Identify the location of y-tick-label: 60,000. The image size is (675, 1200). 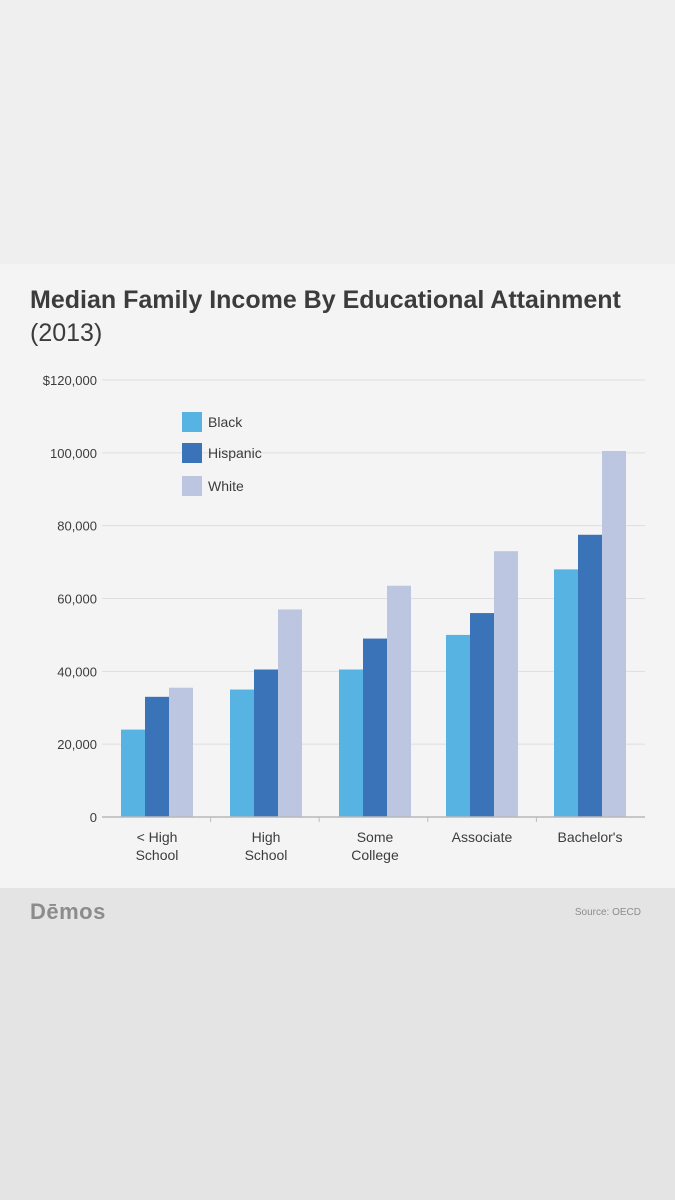
(77, 599).